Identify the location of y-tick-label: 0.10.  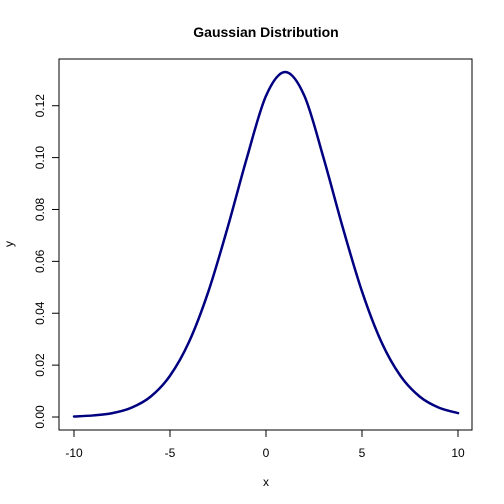
(40, 158).